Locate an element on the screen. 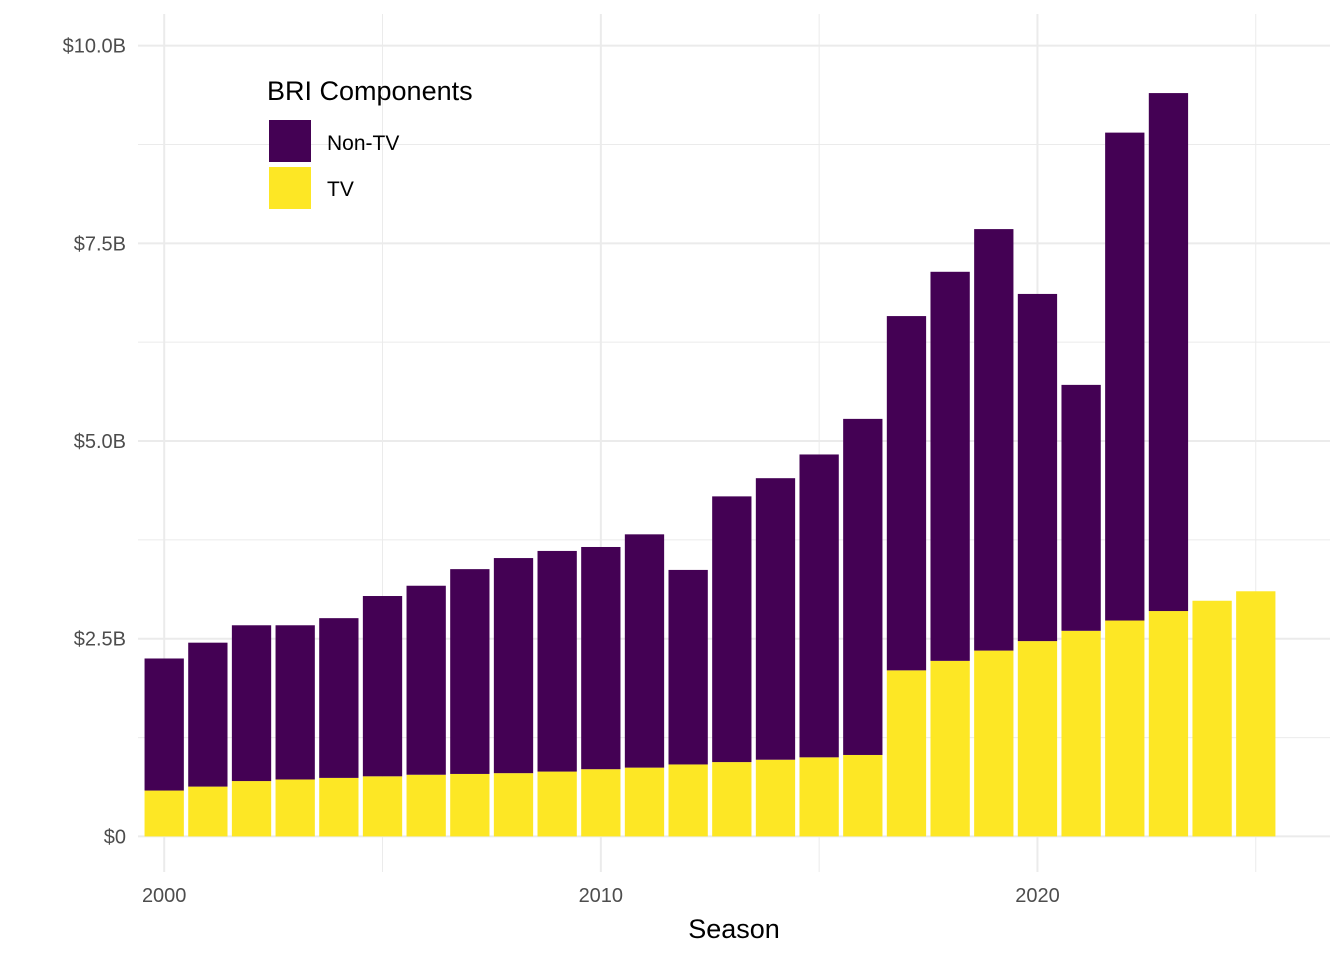  y-tick-label: $7.5B is located at coordinates (100, 244).